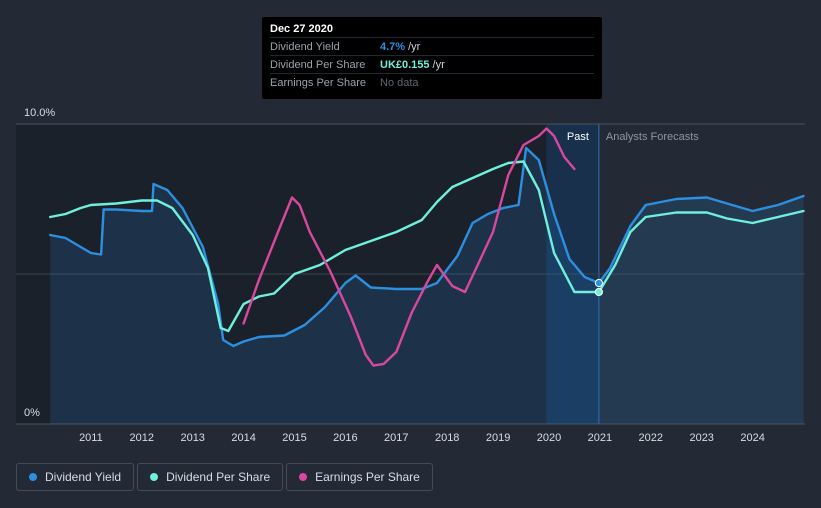 The width and height of the screenshot is (821, 508). What do you see at coordinates (367, 477) in the screenshot?
I see `legend-label: Earnings Per Share` at bounding box center [367, 477].